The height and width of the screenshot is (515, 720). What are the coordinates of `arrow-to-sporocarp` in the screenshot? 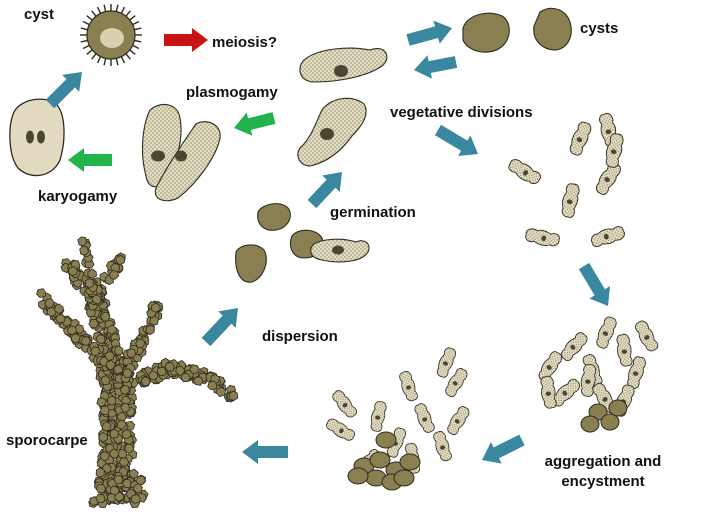 It's located at (265, 452).